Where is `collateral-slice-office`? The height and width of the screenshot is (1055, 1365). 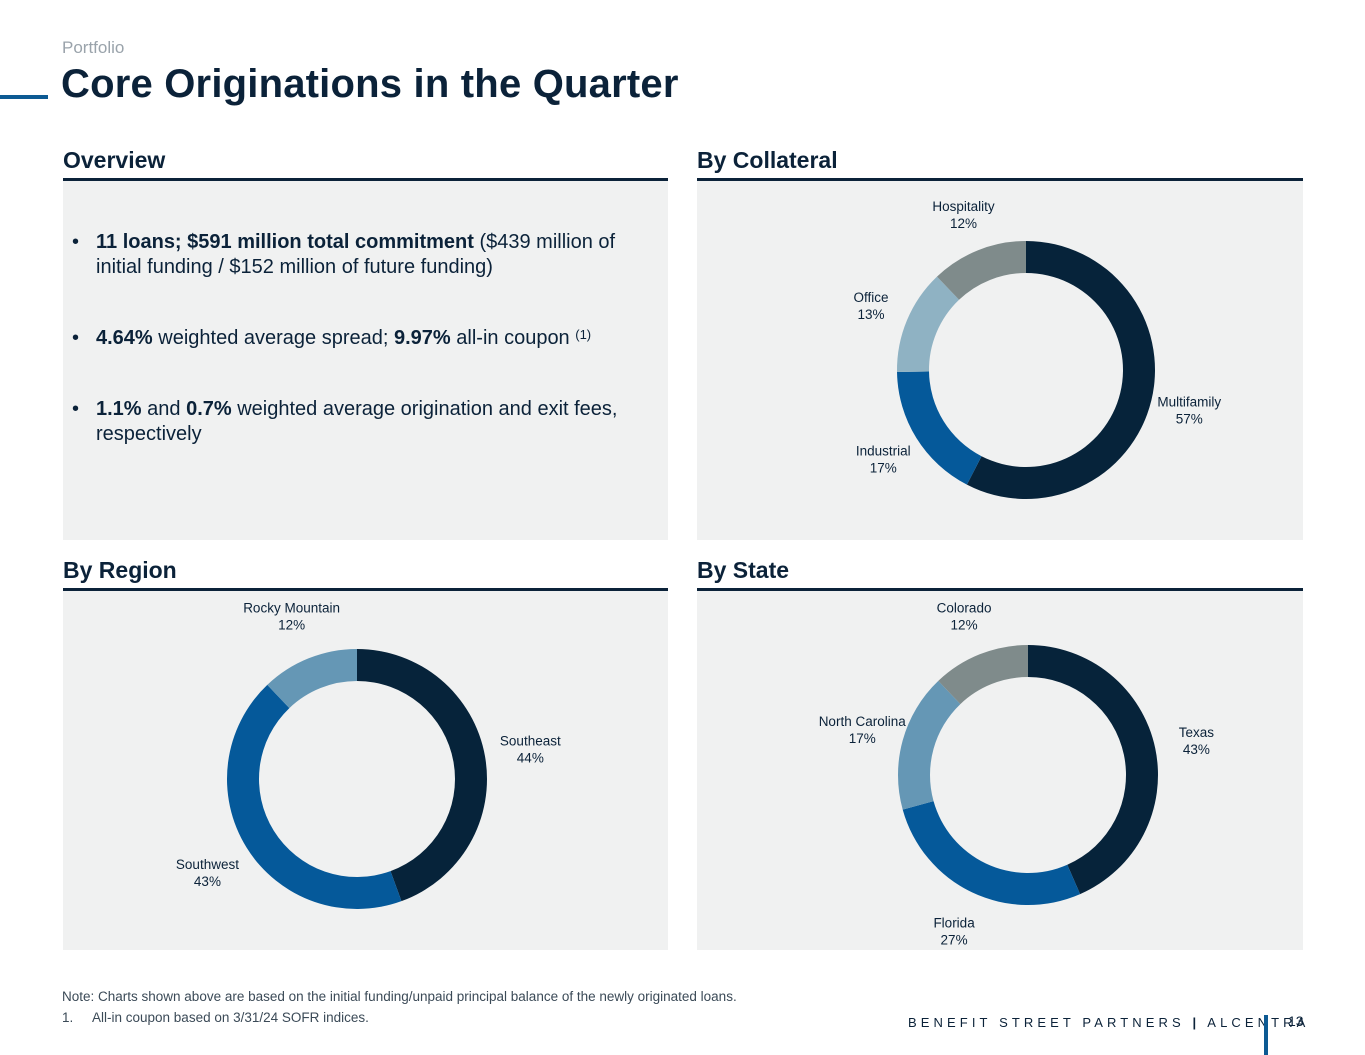 collateral-slice-office is located at coordinates (928, 324).